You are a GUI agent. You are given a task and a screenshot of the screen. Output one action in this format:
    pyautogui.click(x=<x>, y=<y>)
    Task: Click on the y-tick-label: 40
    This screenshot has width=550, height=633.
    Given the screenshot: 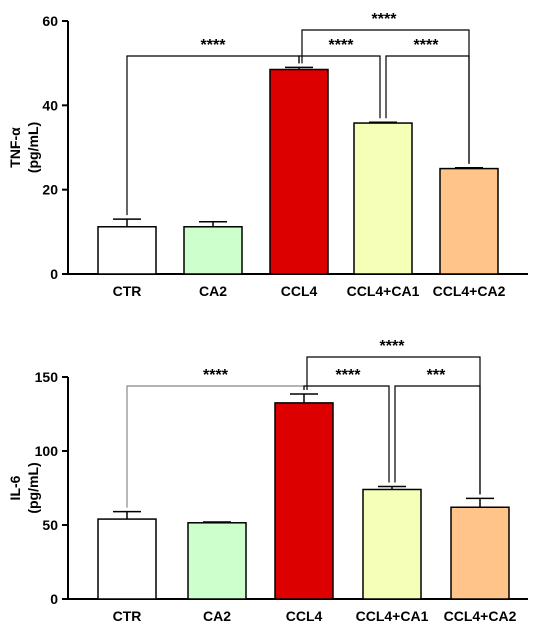 What is the action you would take?
    pyautogui.click(x=50, y=105)
    